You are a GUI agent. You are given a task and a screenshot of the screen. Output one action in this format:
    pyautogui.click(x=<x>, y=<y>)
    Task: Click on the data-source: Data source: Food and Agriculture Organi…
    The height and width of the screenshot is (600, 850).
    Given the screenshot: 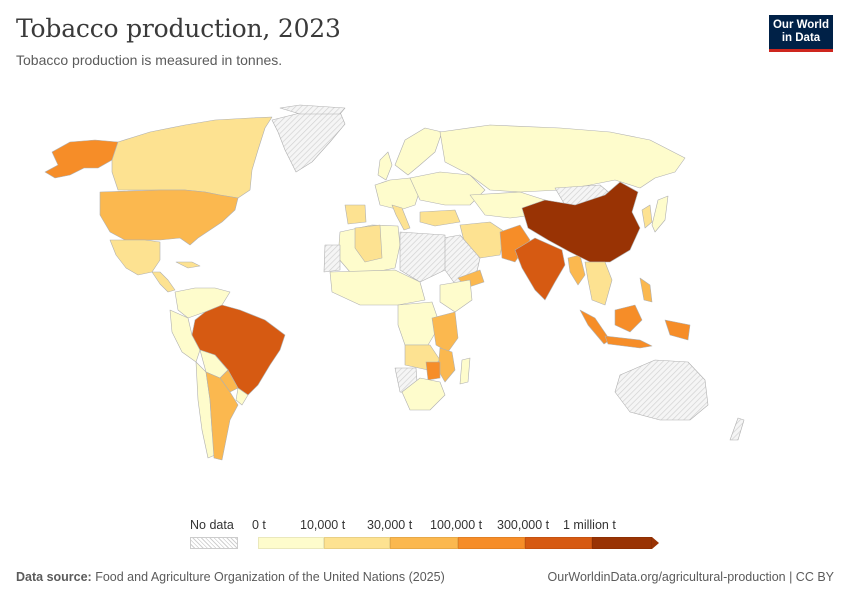 What is the action you would take?
    pyautogui.click(x=230, y=577)
    